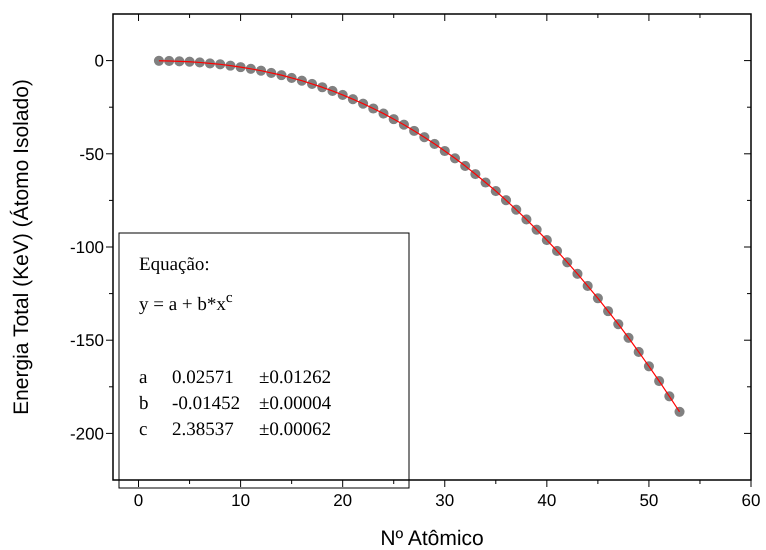  Describe the element at coordinates (751, 500) in the screenshot. I see `x-tick-label: 60` at that location.